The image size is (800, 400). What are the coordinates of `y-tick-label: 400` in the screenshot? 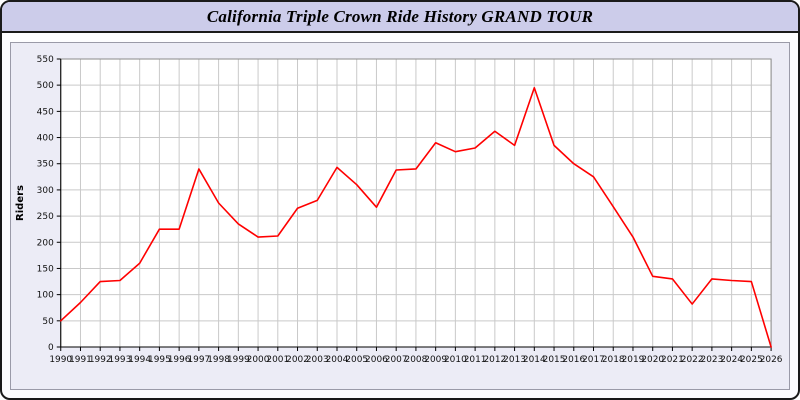 It's located at (45, 139).